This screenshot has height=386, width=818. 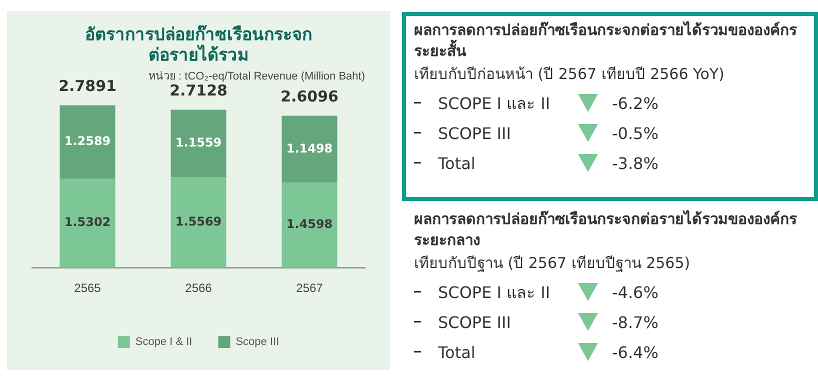 I want to click on total-label: 2.7891, so click(x=87, y=86).